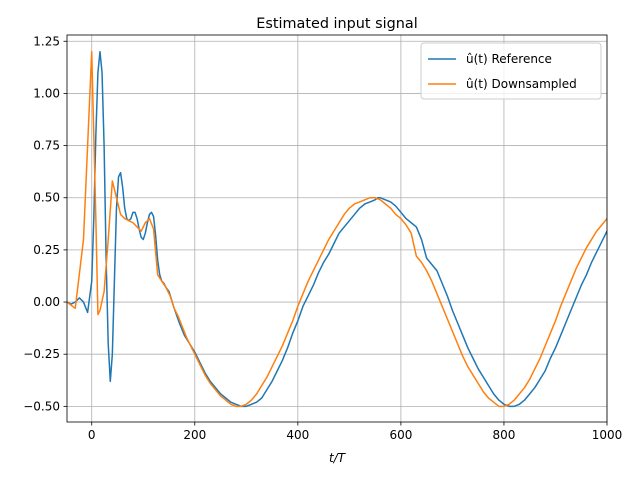 This screenshot has height=480, width=640. What do you see at coordinates (46, 302) in the screenshot?
I see `y-tick-label: 0.00` at bounding box center [46, 302].